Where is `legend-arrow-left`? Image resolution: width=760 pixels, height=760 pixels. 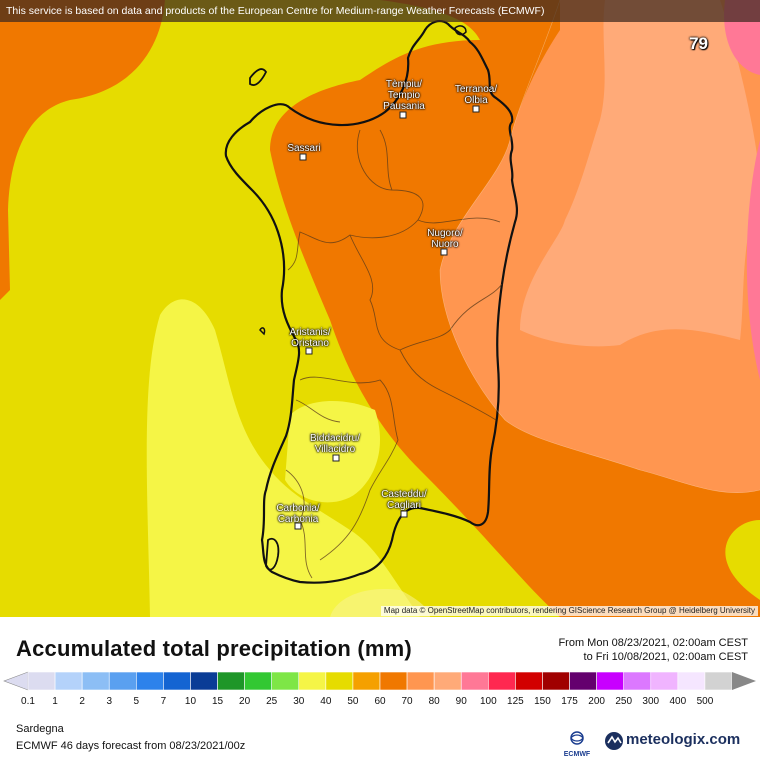
legend-arrow-left is located at coordinates (16, 681).